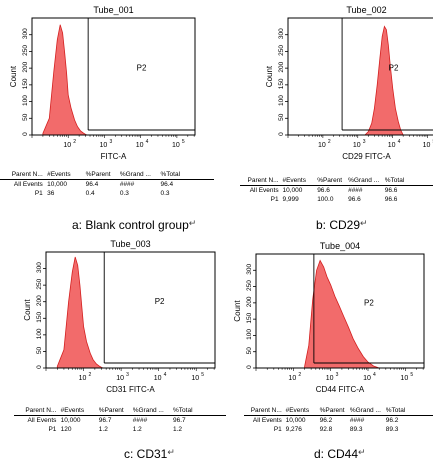  I want to click on chart1-title: Tube_002, so click(366, 10).